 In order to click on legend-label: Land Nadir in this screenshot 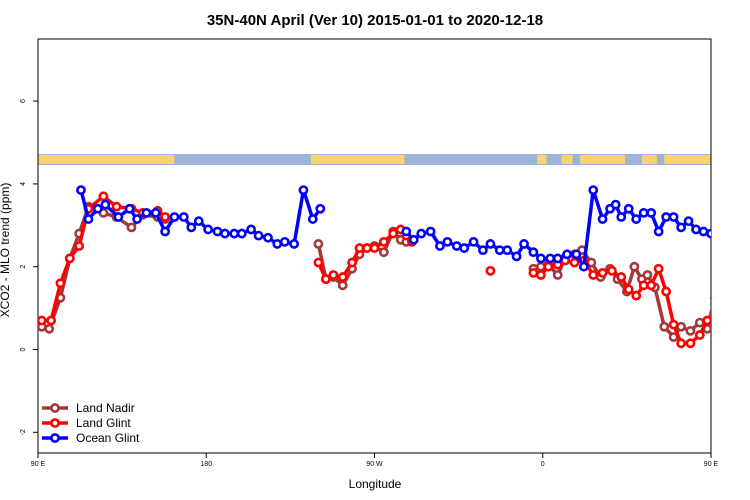, I will do `click(105, 408)`.